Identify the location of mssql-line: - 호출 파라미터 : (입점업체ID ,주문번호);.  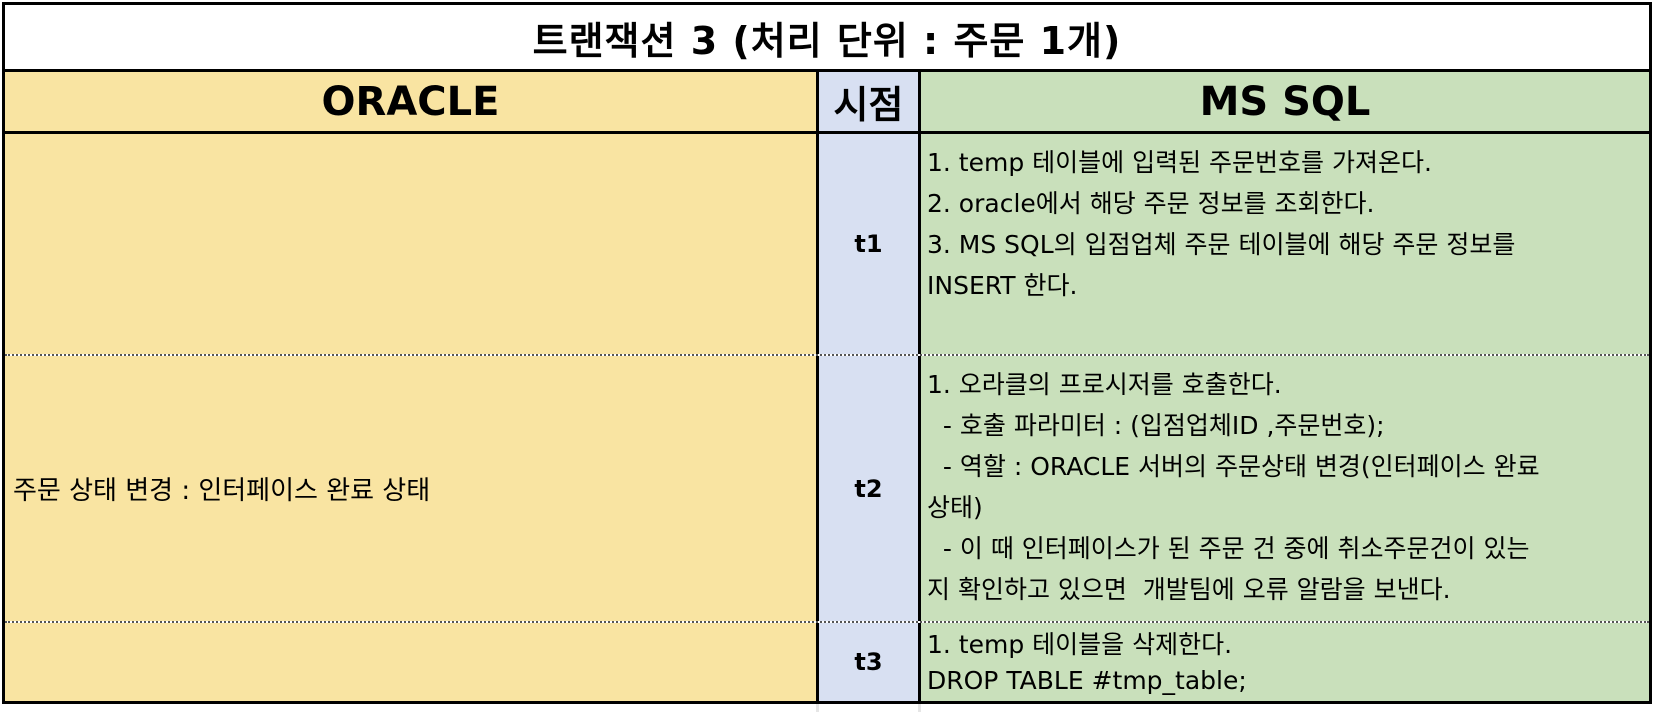
(1156, 425).